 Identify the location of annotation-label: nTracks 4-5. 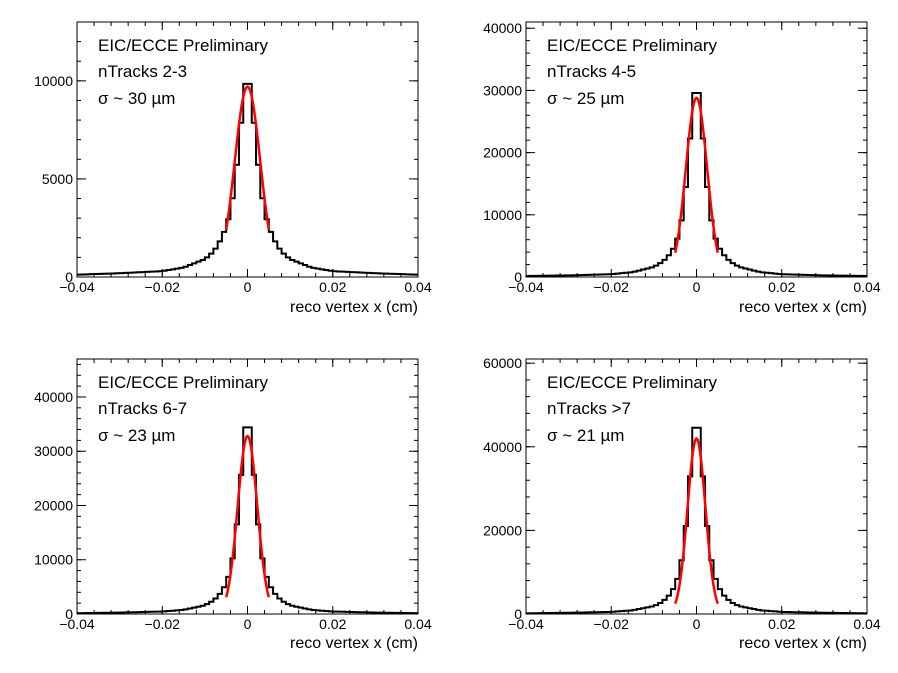
(591, 71).